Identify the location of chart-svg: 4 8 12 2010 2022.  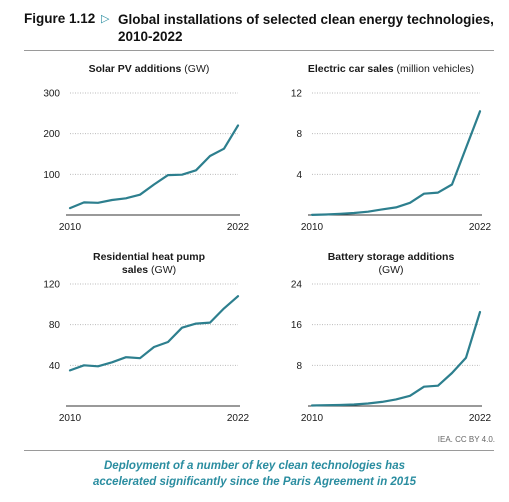
(391, 161).